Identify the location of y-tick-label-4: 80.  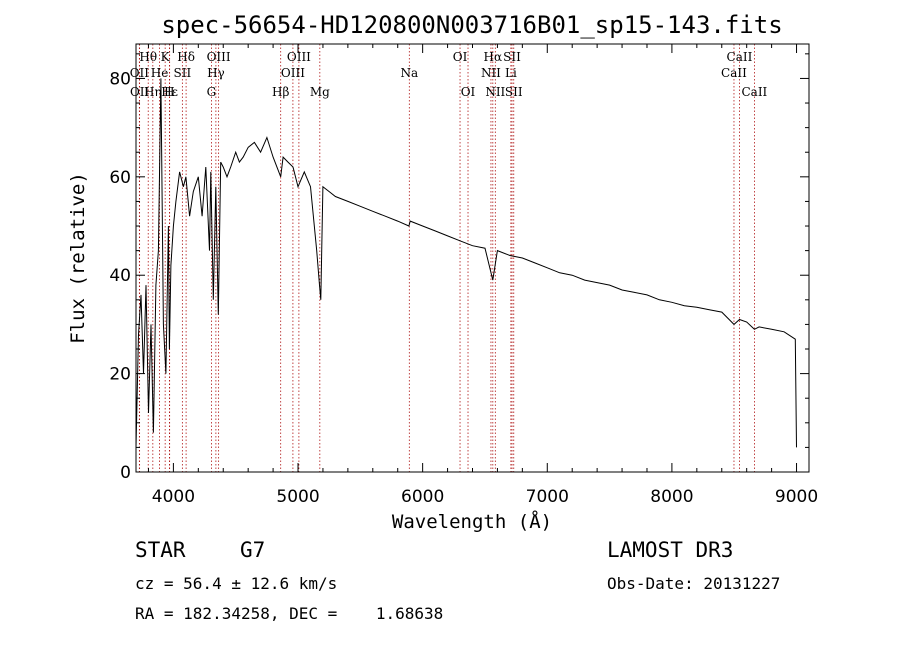
(120, 79).